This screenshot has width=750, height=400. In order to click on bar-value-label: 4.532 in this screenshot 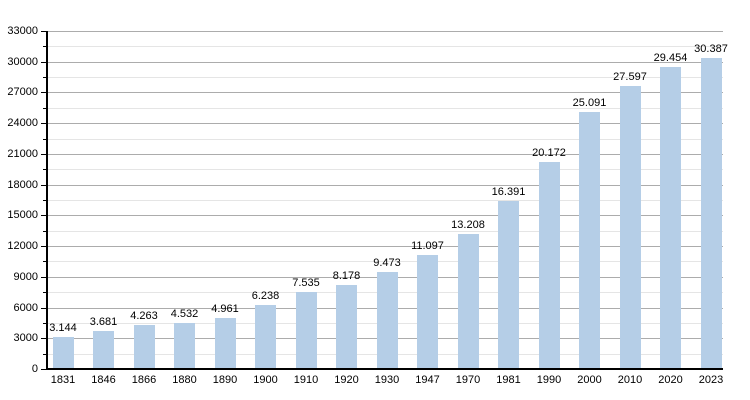, I will do `click(184, 313)`.